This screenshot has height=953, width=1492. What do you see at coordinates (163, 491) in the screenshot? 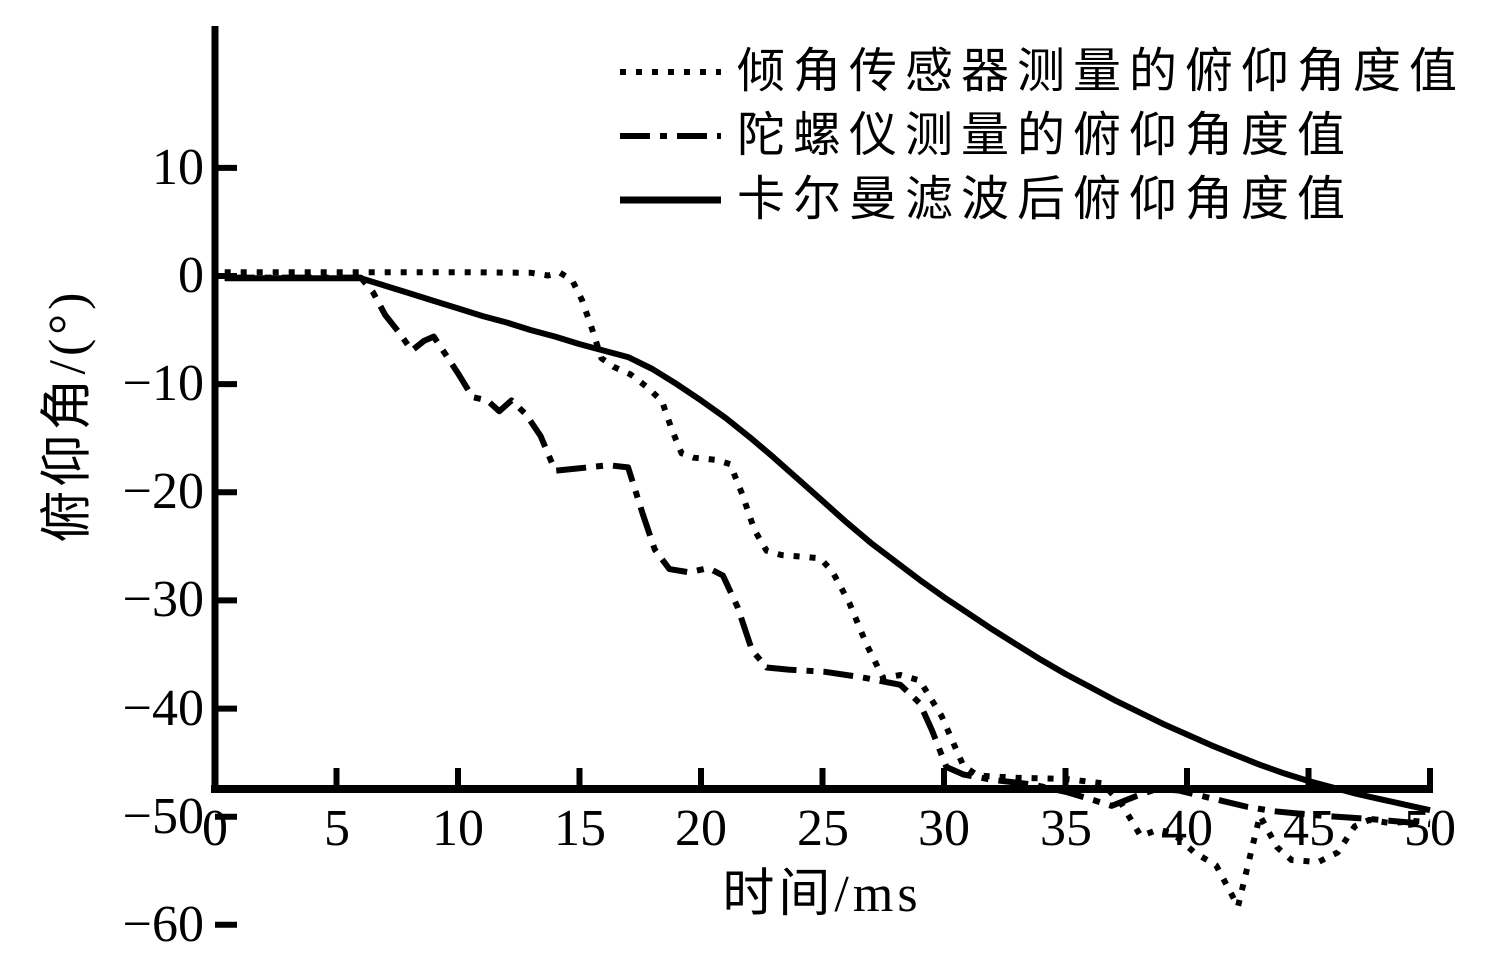
I see `y-tick-label: −20` at bounding box center [163, 491].